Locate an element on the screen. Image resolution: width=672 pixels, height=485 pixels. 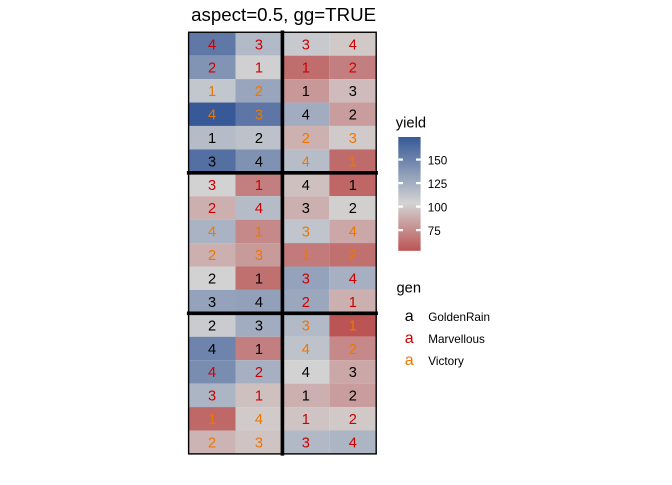
svg-text: gen is located at coordinates (409, 289).